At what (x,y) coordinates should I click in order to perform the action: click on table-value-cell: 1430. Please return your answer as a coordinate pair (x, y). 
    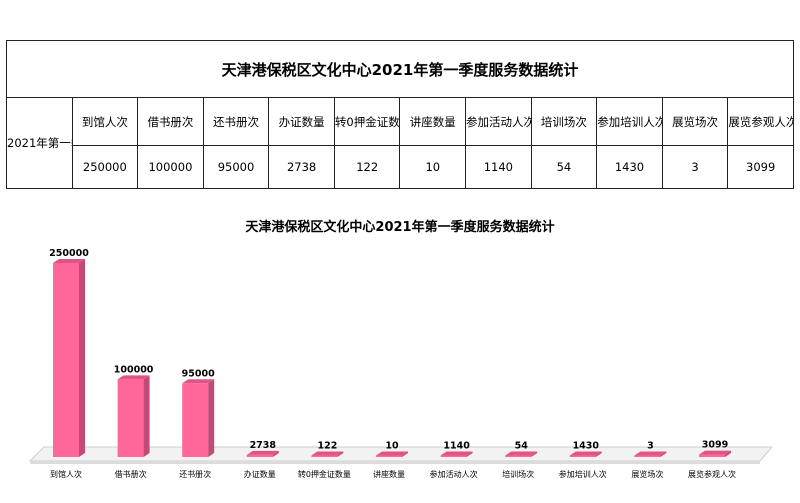
    Looking at the image, I should click on (629, 167).